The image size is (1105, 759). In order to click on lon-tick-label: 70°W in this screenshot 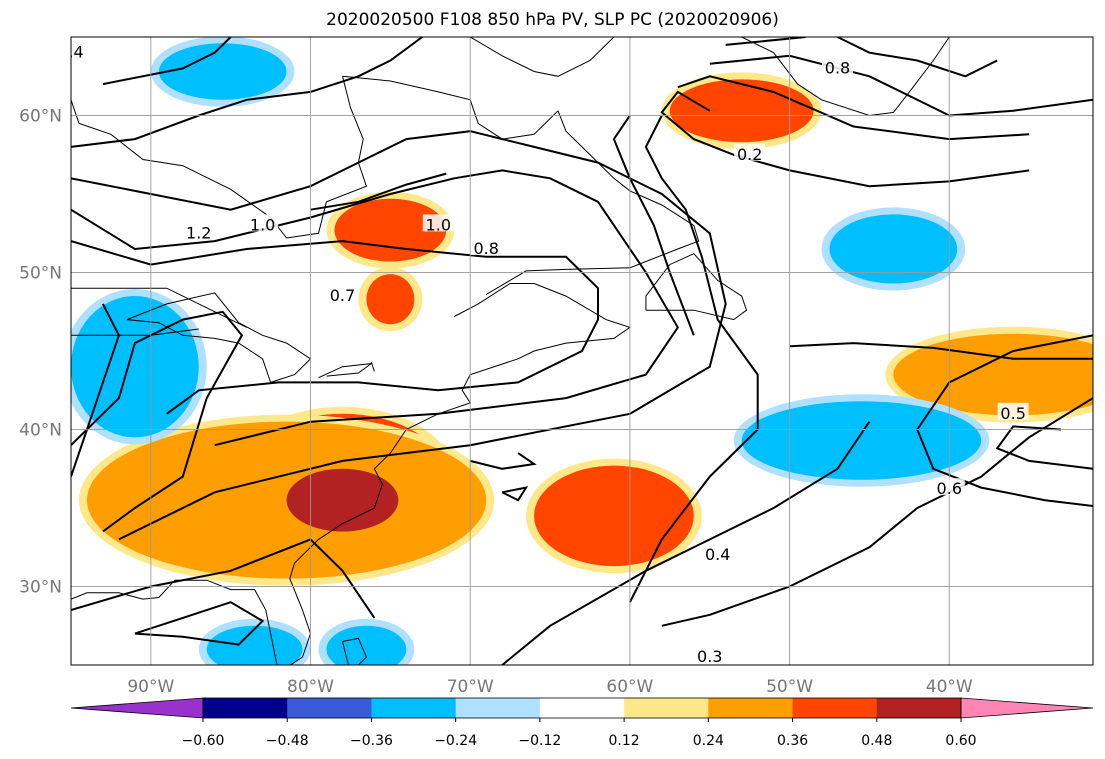, I will do `click(470, 687)`.